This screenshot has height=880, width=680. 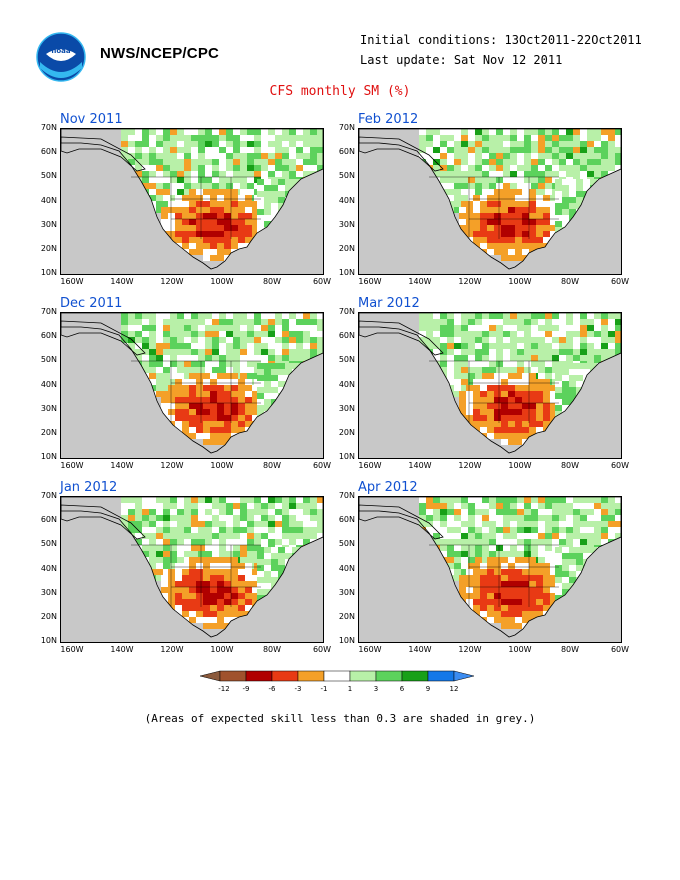 What do you see at coordinates (389, 303) in the screenshot?
I see `panel-title: Mar 2012` at bounding box center [389, 303].